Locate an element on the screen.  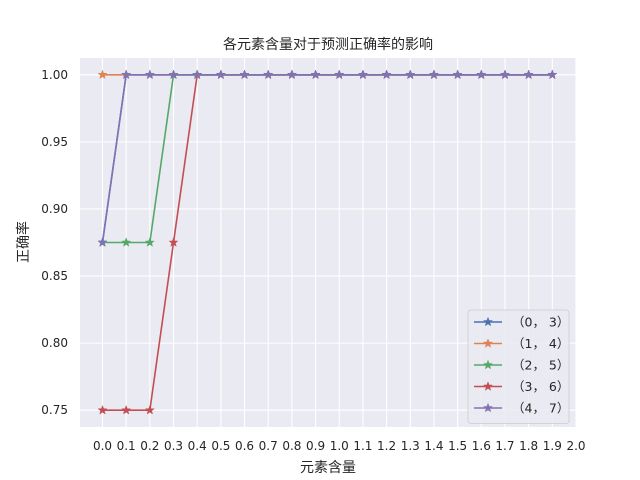
x-tick-label: 1.6 is located at coordinates (481, 446).